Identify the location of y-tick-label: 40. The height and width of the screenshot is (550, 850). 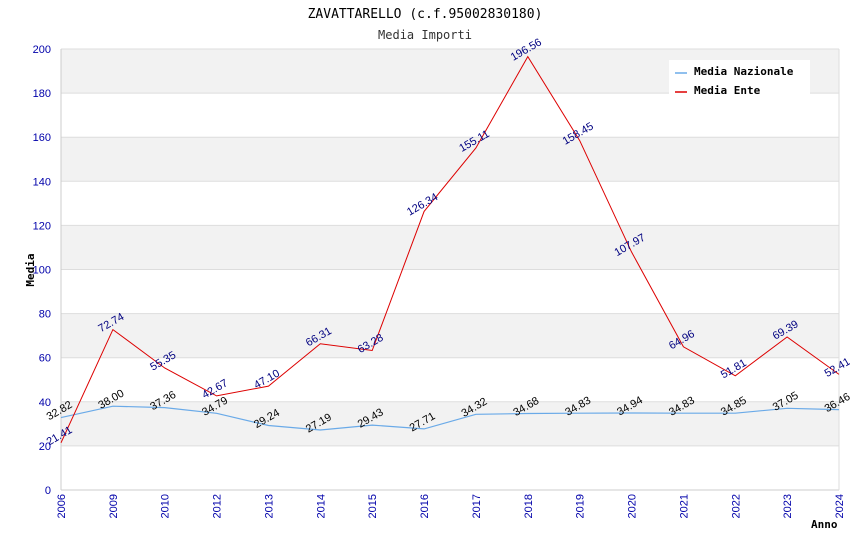
(45, 403).